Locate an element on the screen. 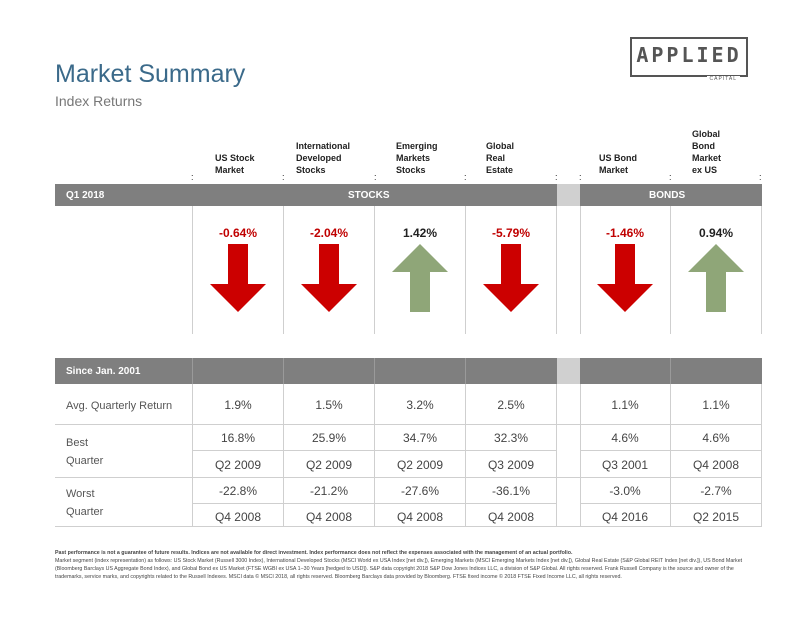 The height and width of the screenshot is (618, 800). worst-value-cell: -21.2% is located at coordinates (329, 491).